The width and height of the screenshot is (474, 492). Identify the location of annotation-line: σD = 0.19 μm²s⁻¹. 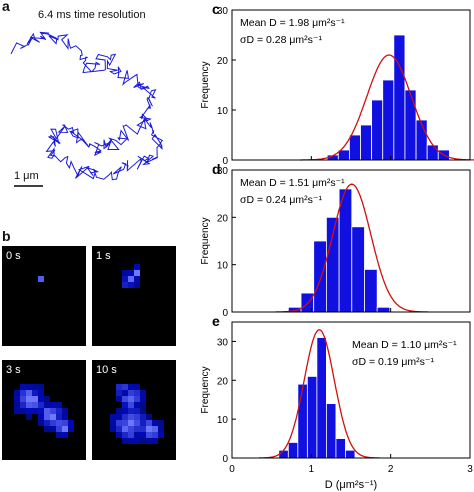
(393, 362).